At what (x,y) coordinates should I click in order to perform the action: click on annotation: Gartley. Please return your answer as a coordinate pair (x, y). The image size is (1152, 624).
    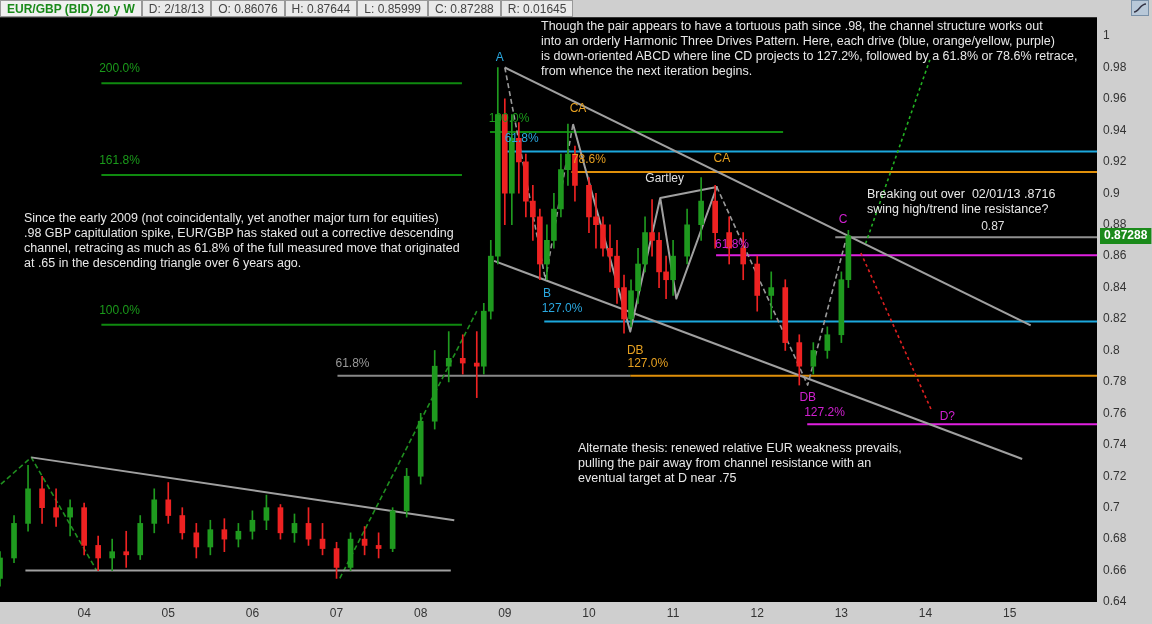
    Looking at the image, I should click on (665, 178).